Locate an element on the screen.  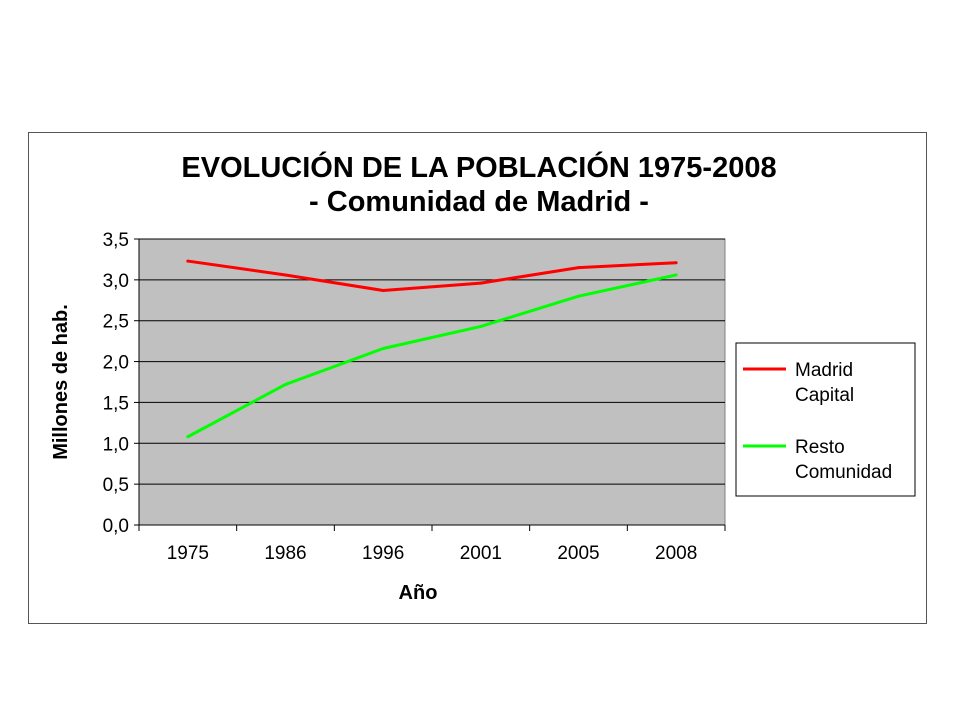
y-axis-title: Millones de hab. is located at coordinates (61, 382).